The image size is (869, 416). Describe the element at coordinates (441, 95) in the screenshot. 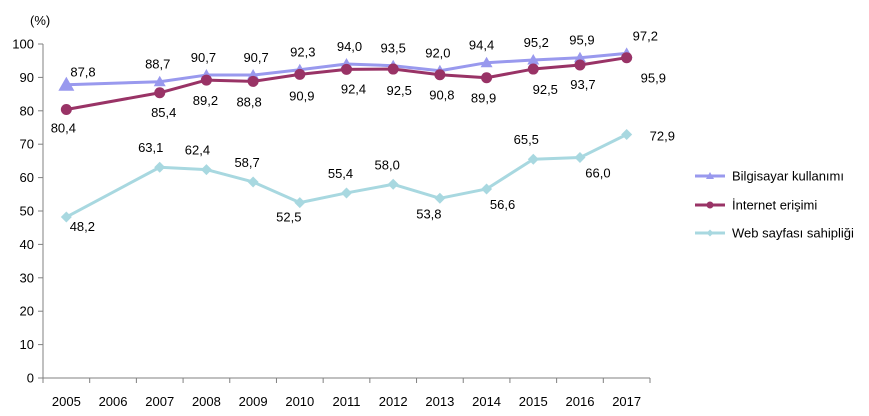

I see `data-label: 90,8` at that location.